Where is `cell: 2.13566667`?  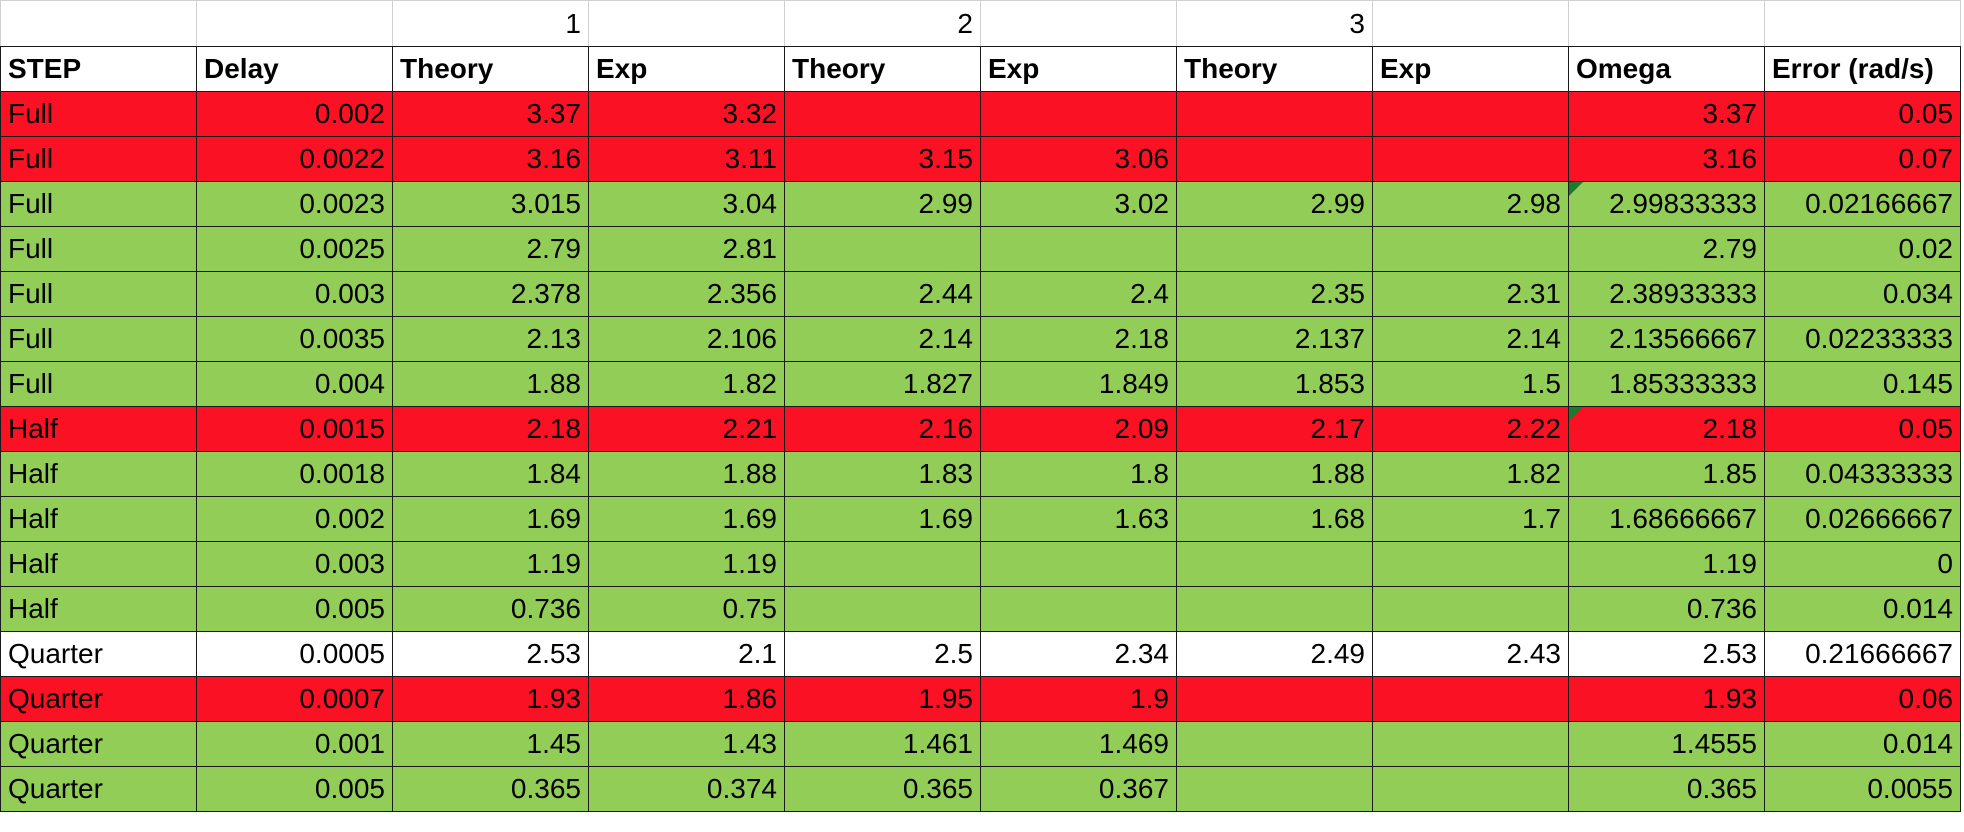 cell: 2.13566667 is located at coordinates (1666, 339).